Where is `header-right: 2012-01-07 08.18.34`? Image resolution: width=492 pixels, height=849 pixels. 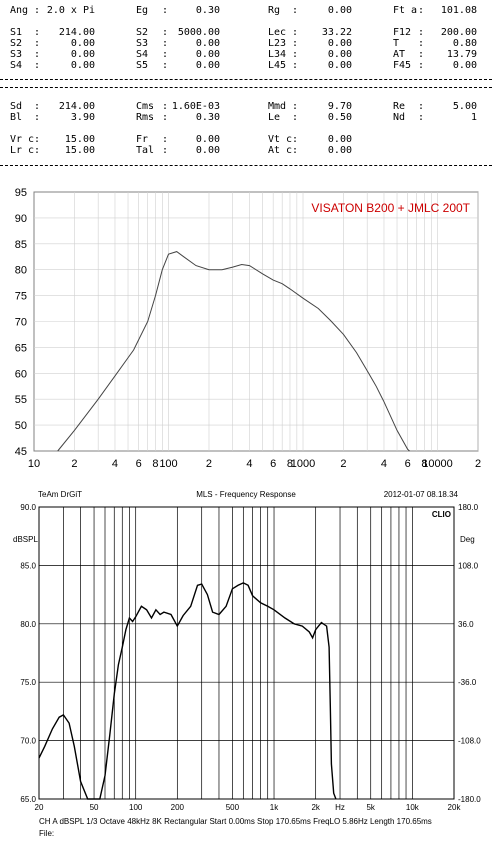
header-right: 2012-01-07 08.18.34 is located at coordinates (421, 494).